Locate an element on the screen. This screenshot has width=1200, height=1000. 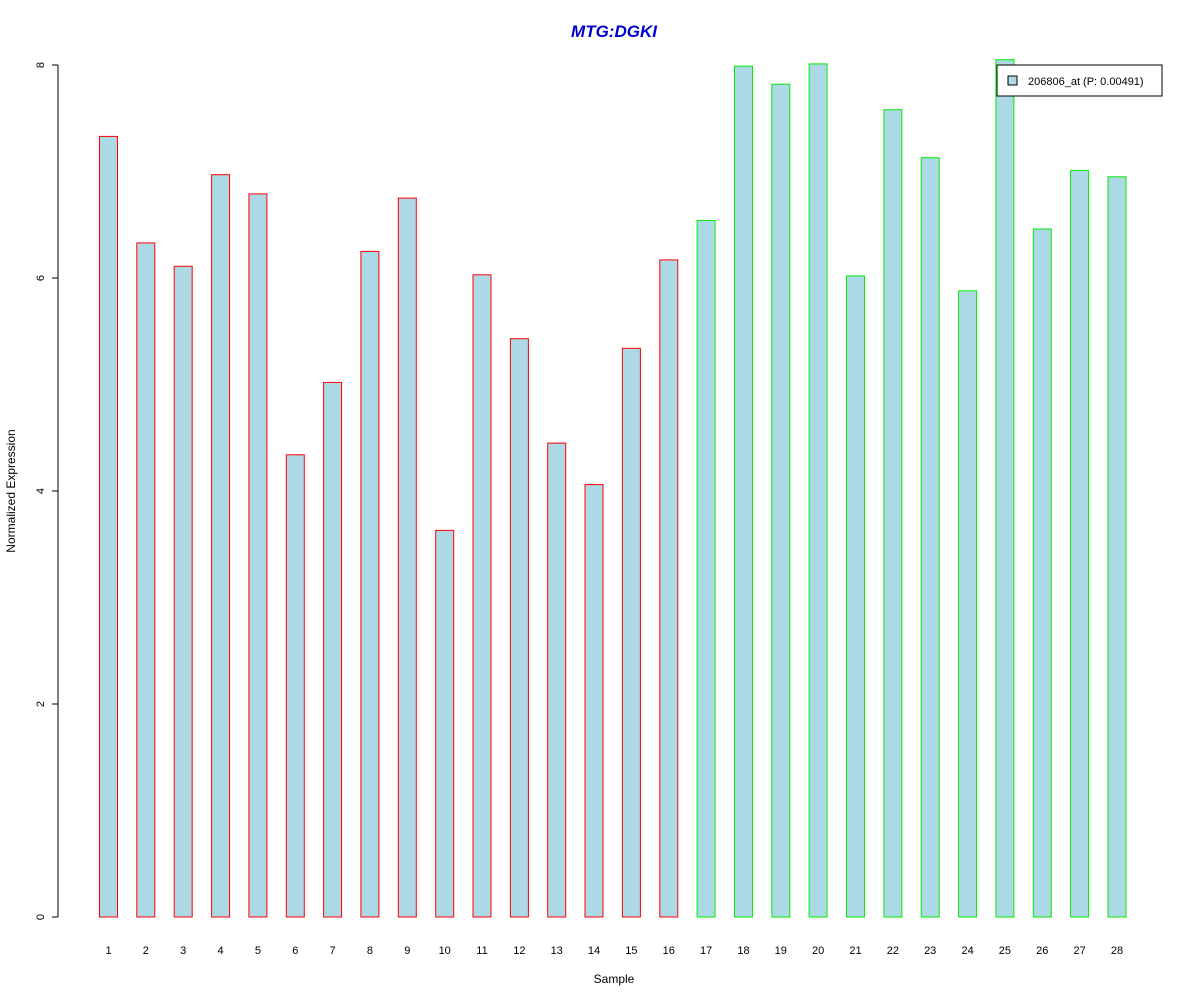
y-axis-label: Normalized Expression is located at coordinates (11, 490).